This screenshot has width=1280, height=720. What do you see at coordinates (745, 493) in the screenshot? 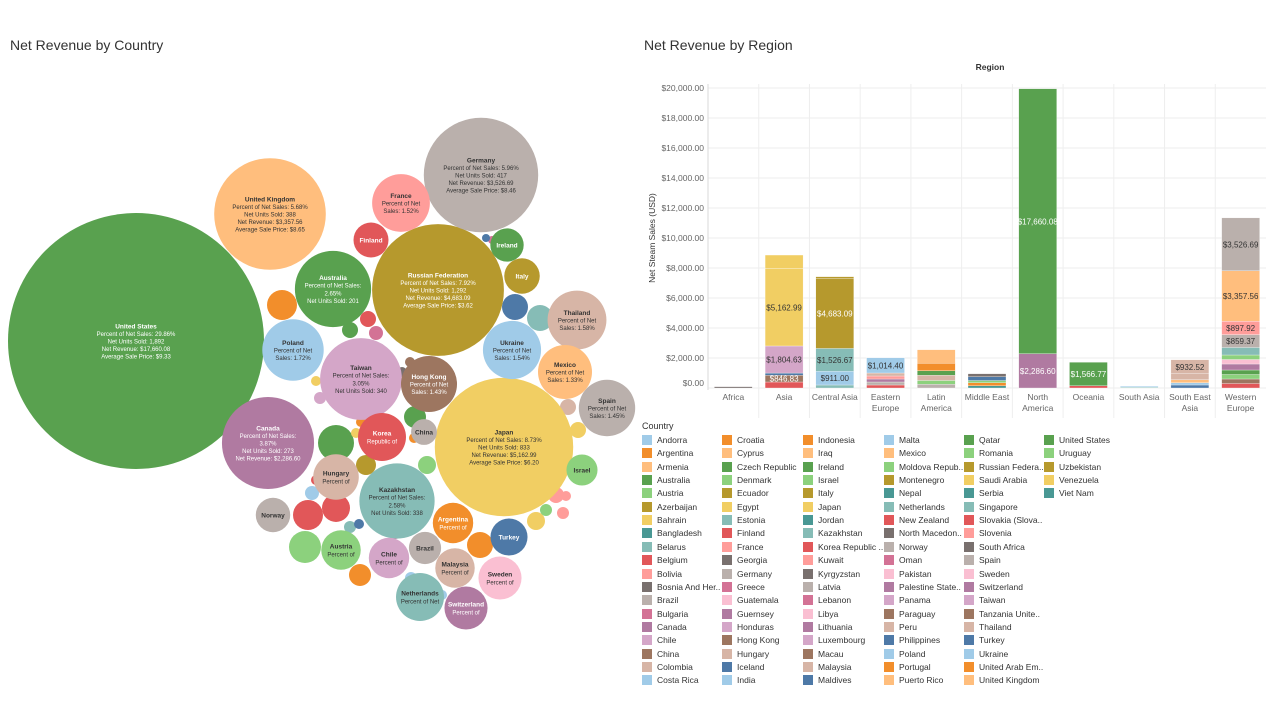
I see `legend-item-ecuador: Ecuador` at bounding box center [745, 493].